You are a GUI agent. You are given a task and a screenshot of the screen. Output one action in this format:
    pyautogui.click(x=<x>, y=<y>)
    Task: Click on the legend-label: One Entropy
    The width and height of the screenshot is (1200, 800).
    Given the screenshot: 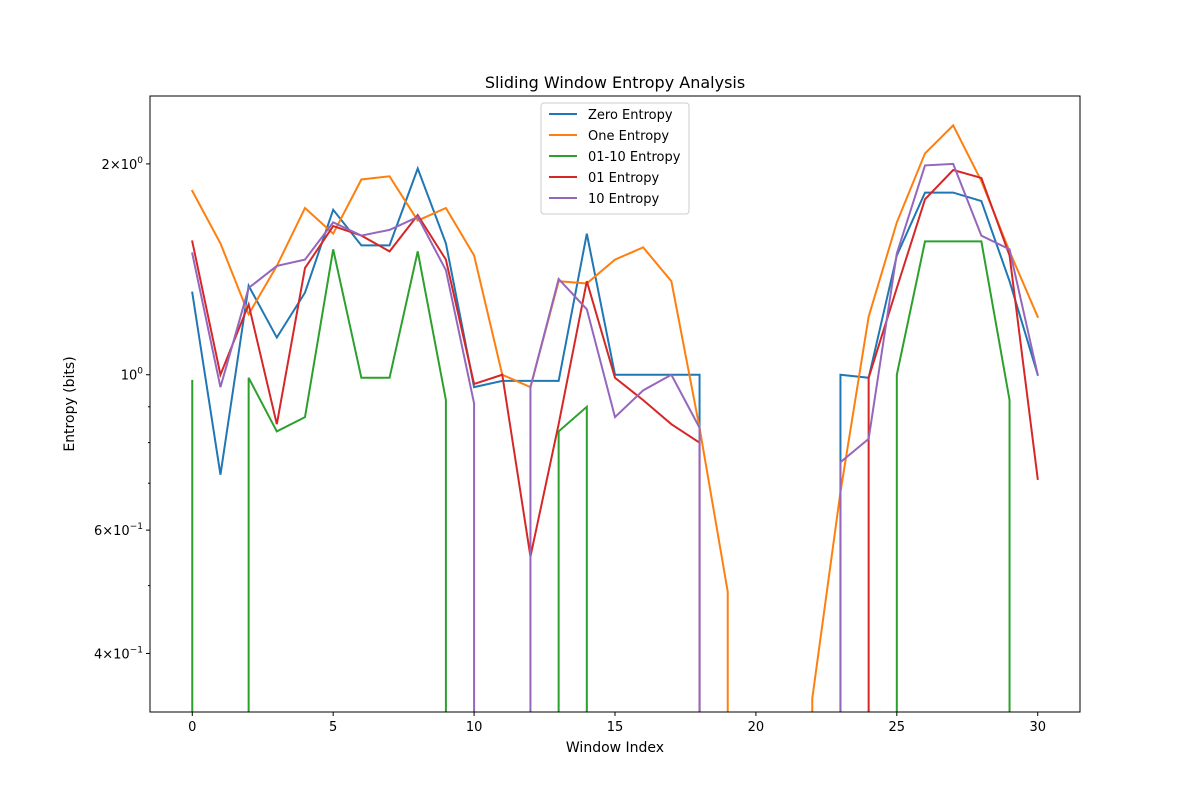 What is the action you would take?
    pyautogui.click(x=628, y=136)
    